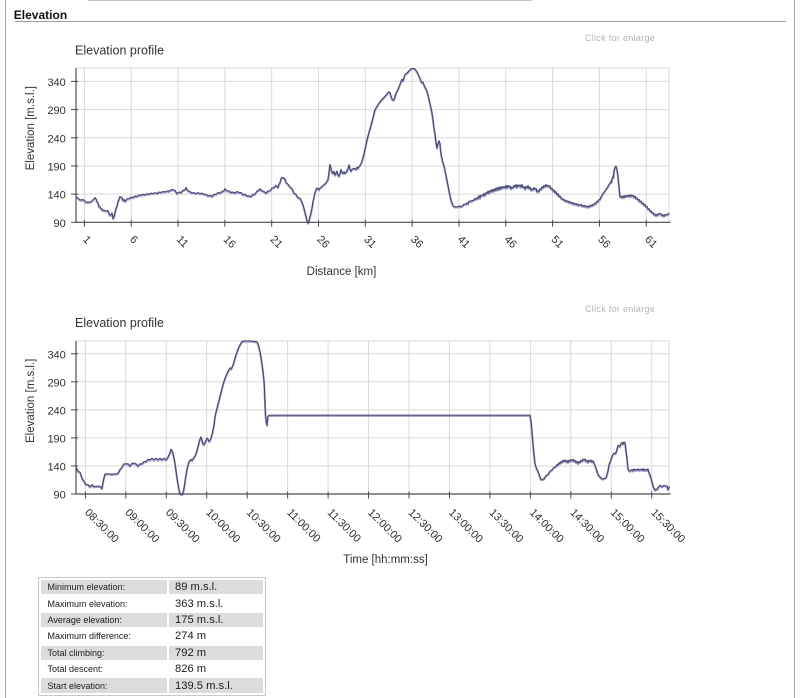 This screenshot has height=698, width=800. I want to click on svg-text: 6, so click(133, 240).